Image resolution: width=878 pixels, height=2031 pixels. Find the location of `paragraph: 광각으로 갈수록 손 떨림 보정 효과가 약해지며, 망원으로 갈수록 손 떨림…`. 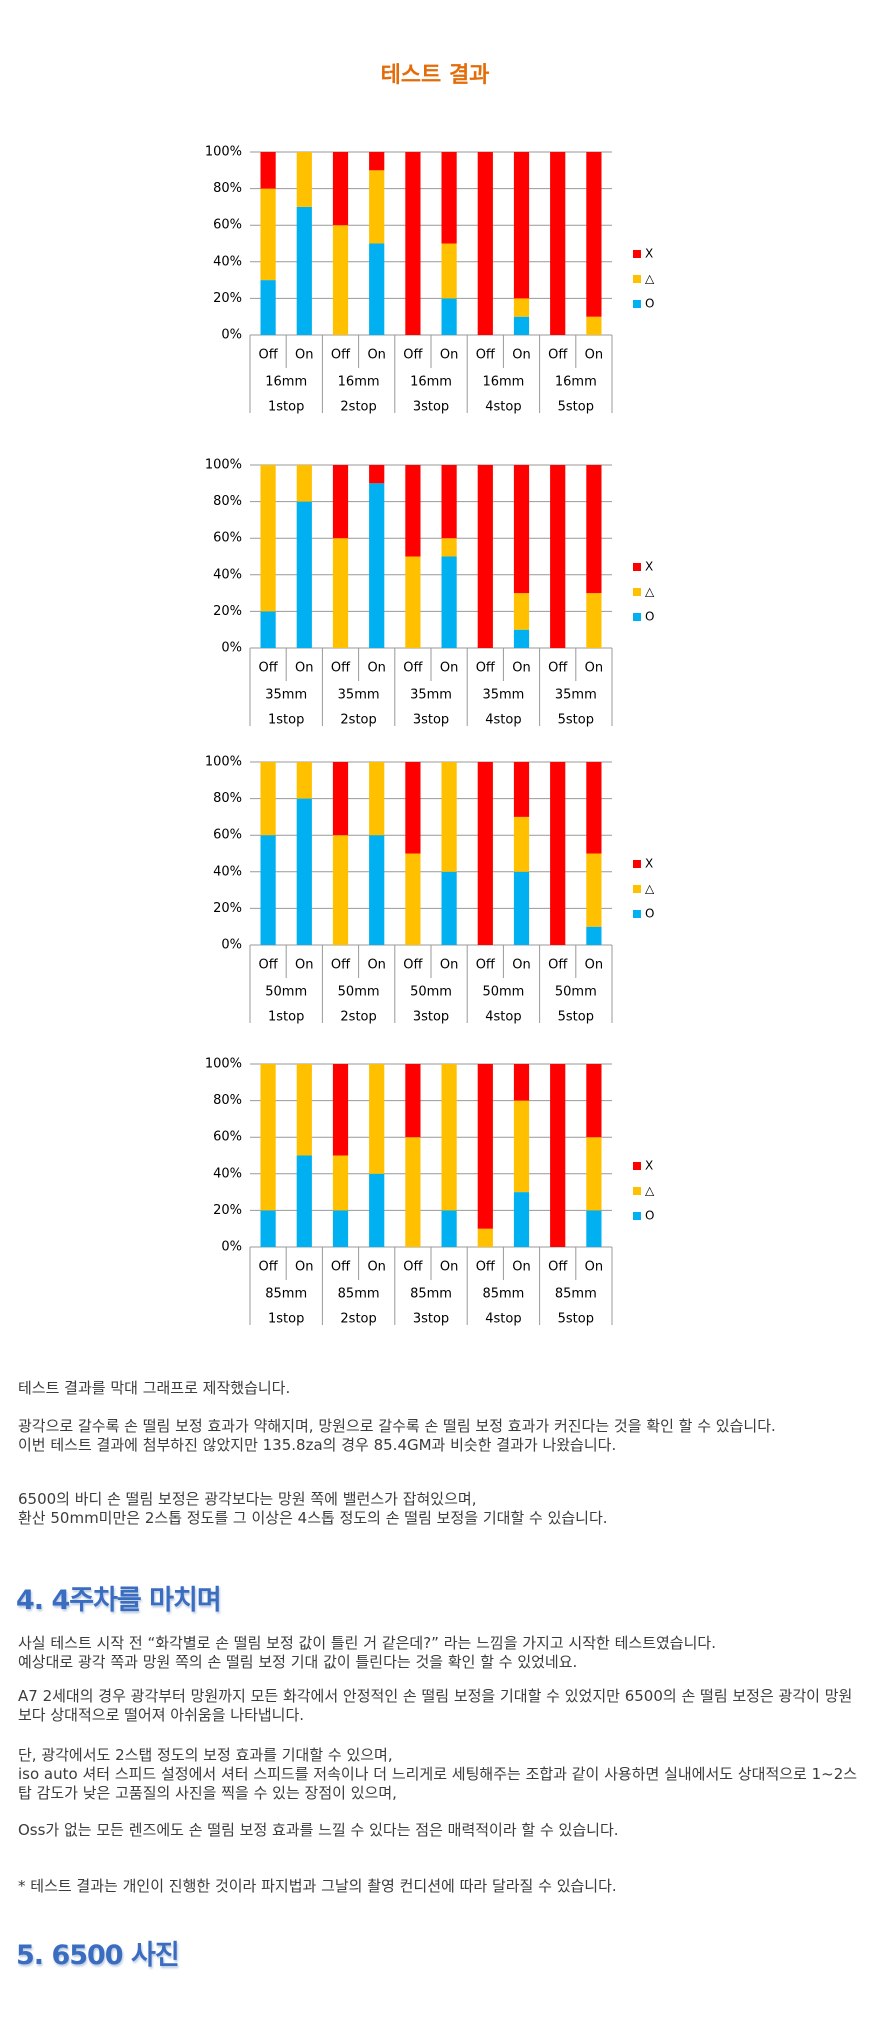

paragraph: 광각으로 갈수록 손 떨림 보정 효과가 약해지며, 망원으로 갈수록 손 떨림… is located at coordinates (439, 1436).